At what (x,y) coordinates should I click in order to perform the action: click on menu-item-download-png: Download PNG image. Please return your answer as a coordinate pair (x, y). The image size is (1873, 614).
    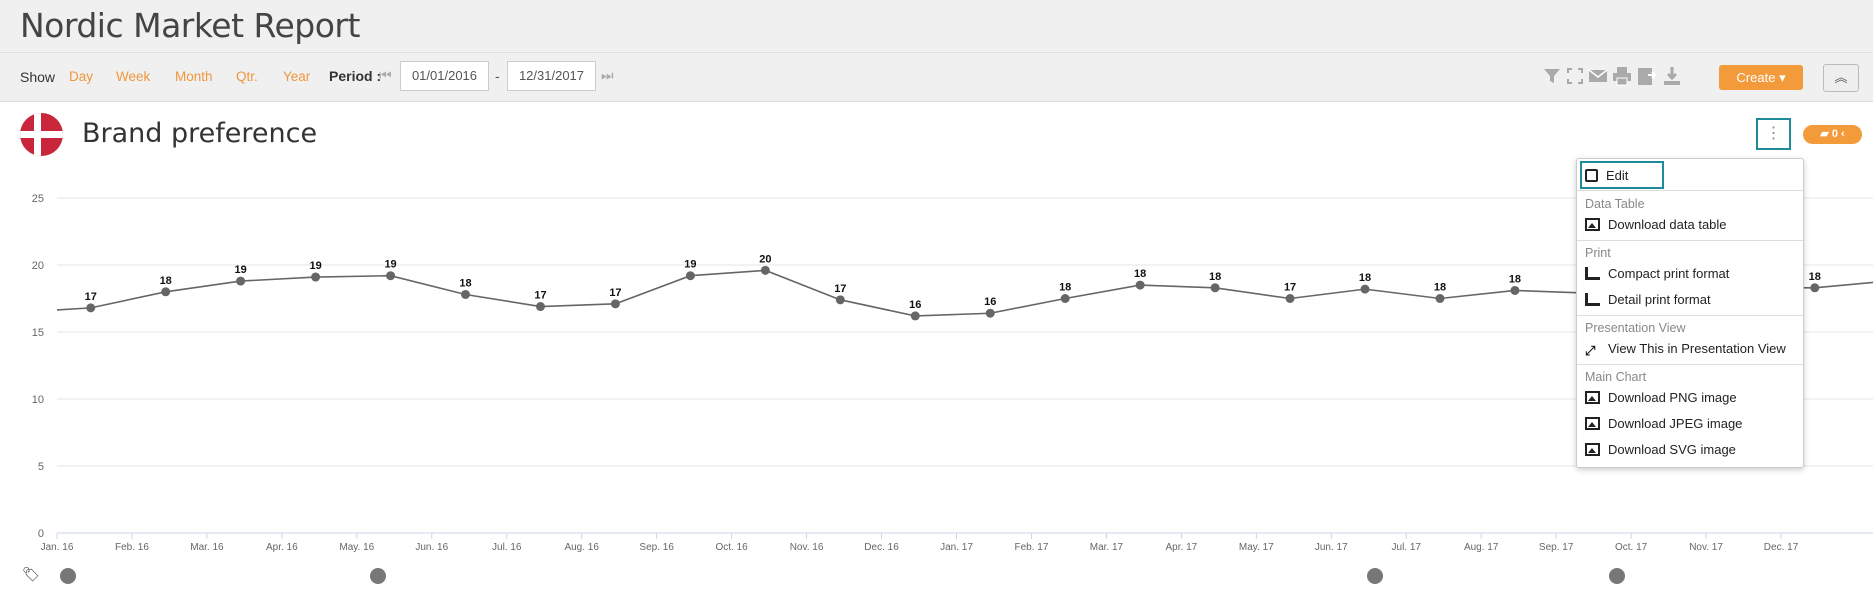
    Looking at the image, I should click on (1661, 398).